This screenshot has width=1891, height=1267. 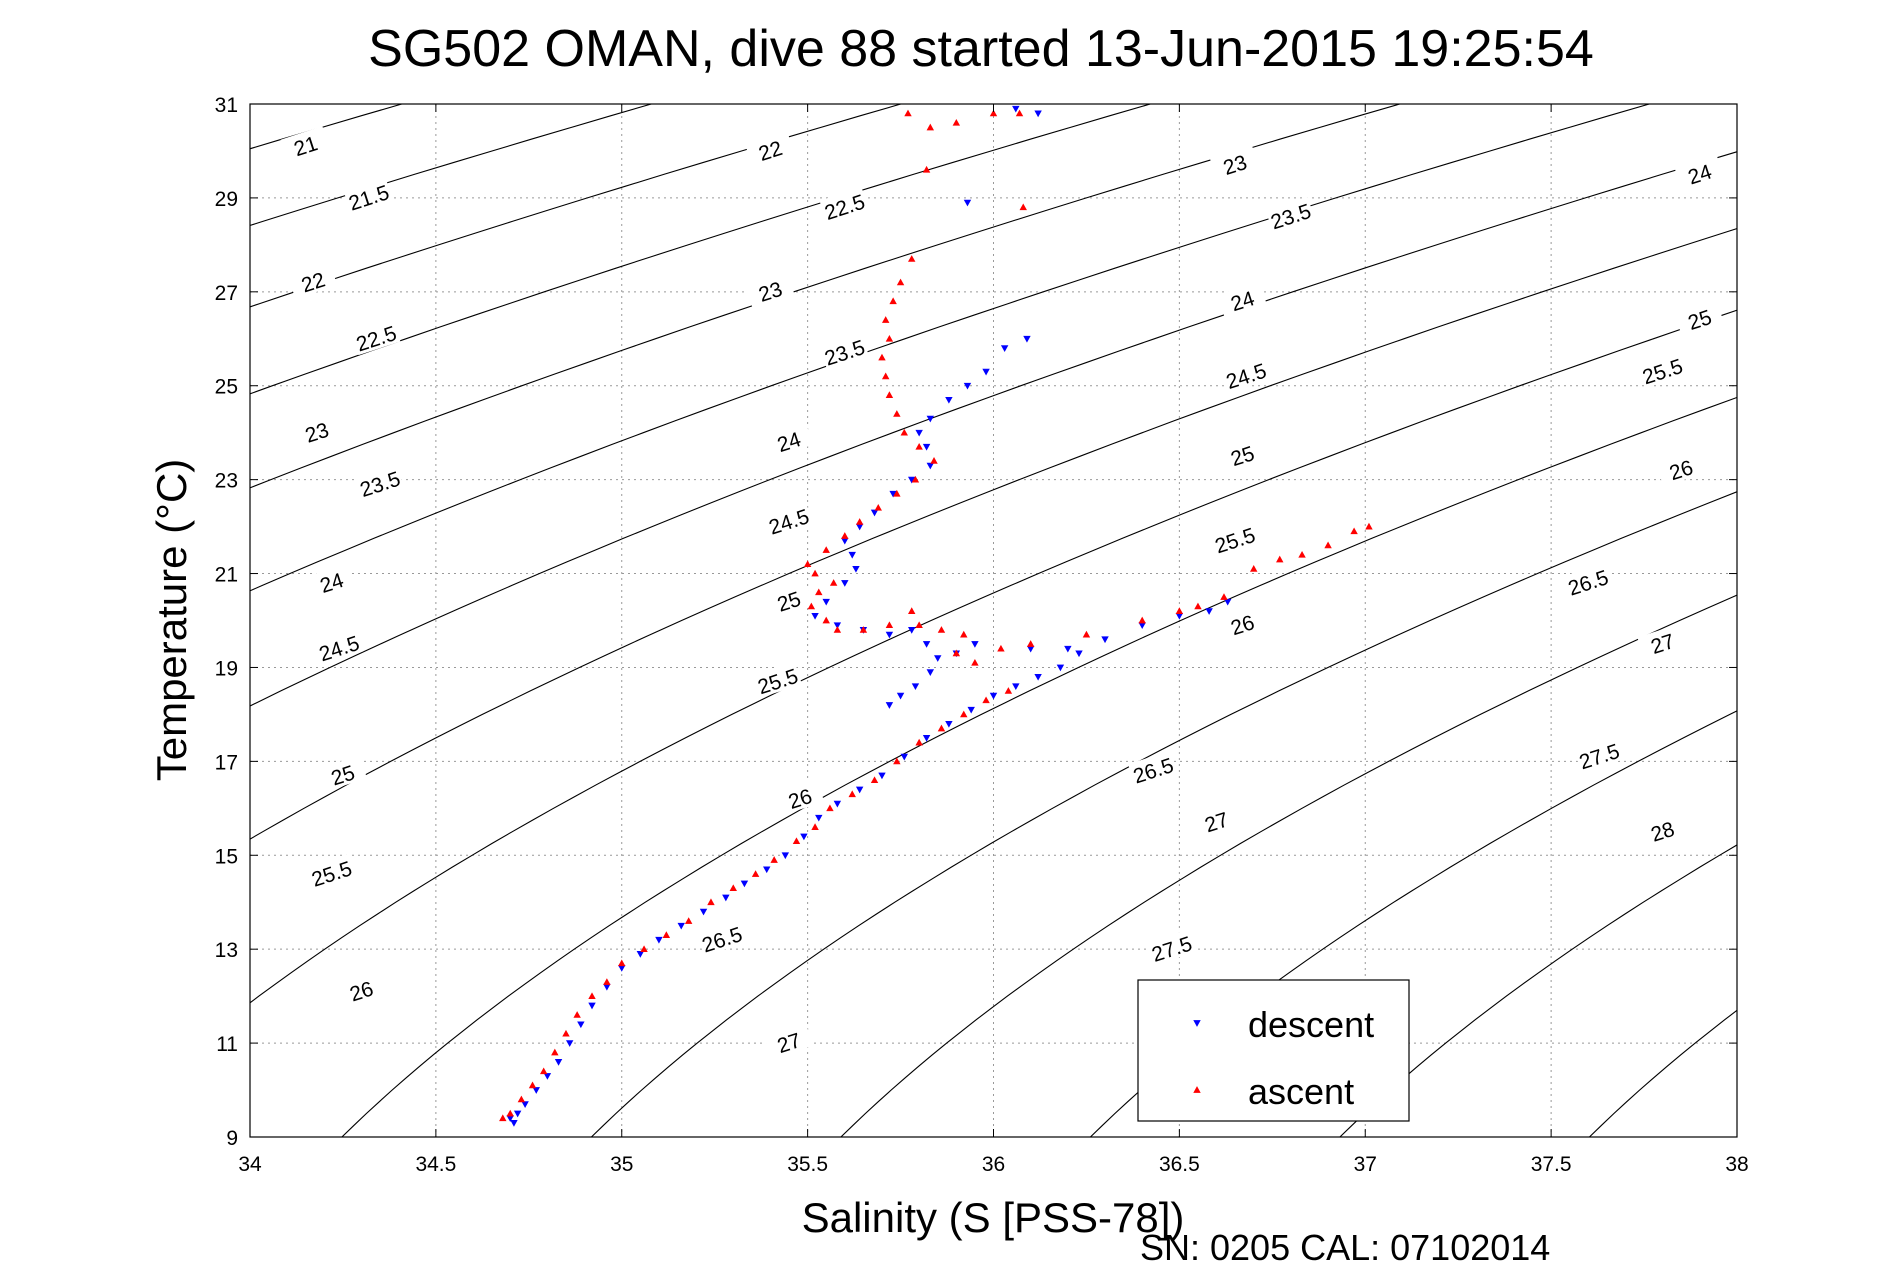 I want to click on contour-label: 22.5, so click(x=845, y=208).